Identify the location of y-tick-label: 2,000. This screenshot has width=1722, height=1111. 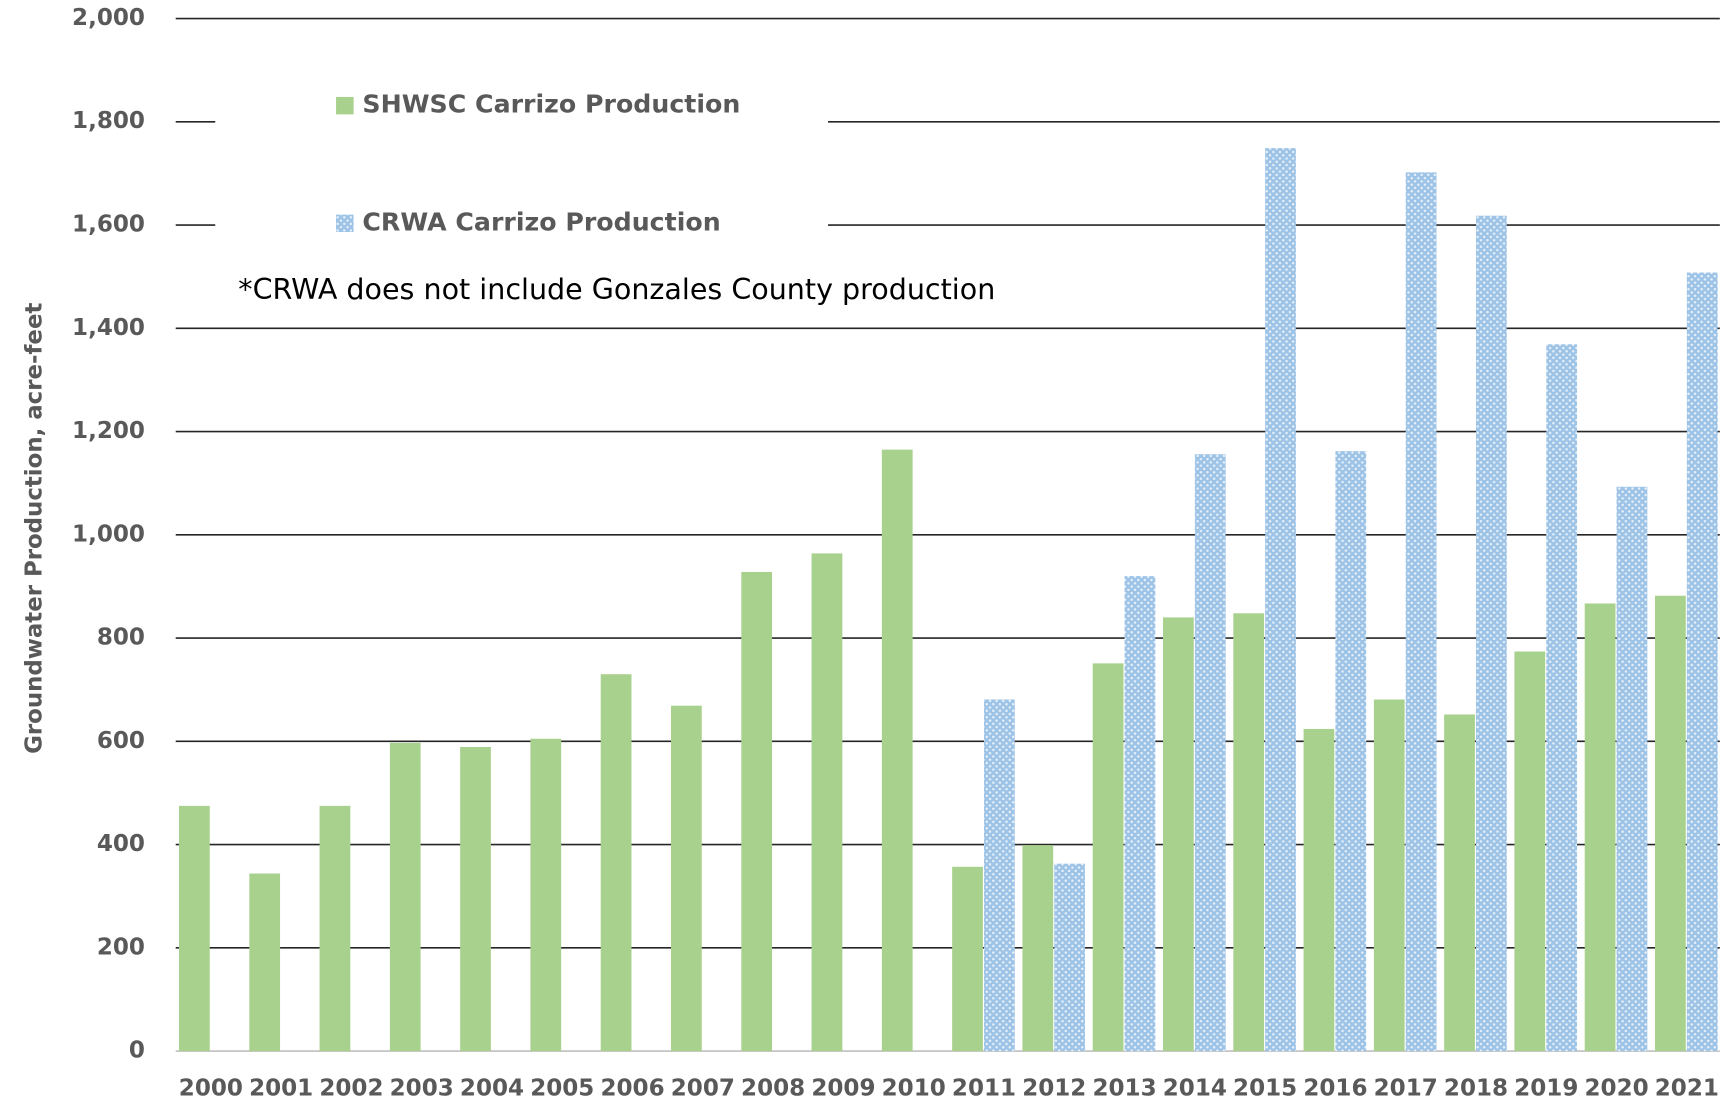
(108, 18).